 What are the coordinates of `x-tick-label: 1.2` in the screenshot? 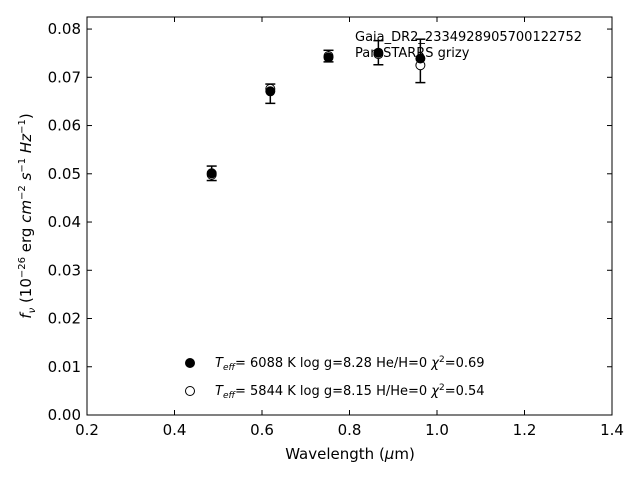 It's located at (525, 430).